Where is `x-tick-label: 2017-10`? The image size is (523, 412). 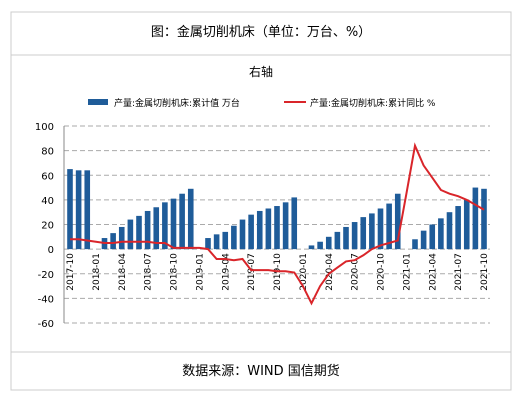 x-tick-label: 2017-10 is located at coordinates (71, 272).